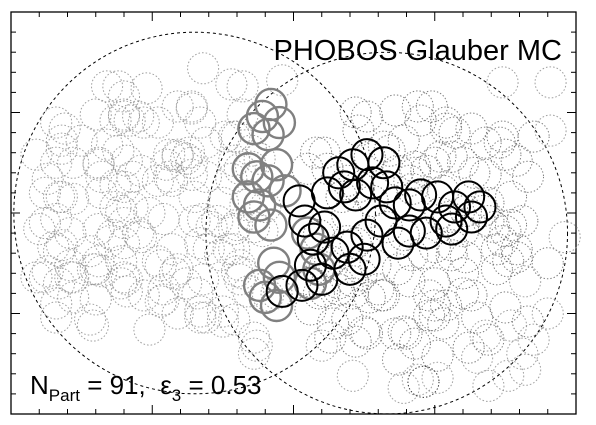  I want to click on npart-eps-annotation: NPart = 91, ε3 = 0.53, so click(146, 387).